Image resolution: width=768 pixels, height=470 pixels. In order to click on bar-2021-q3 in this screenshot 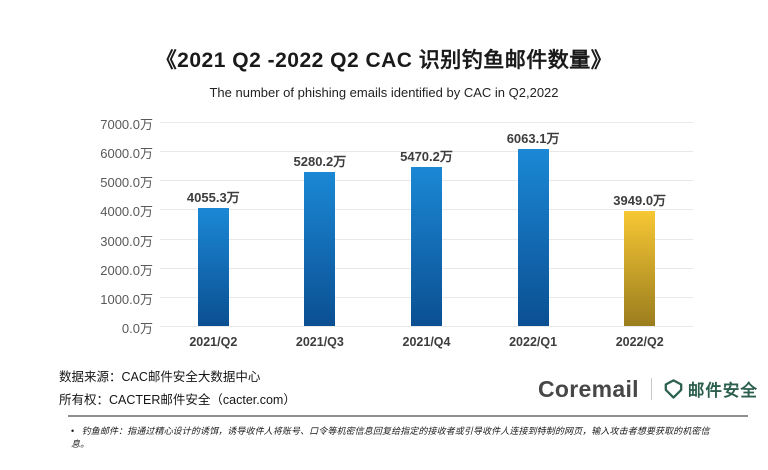, I will do `click(320, 249)`.